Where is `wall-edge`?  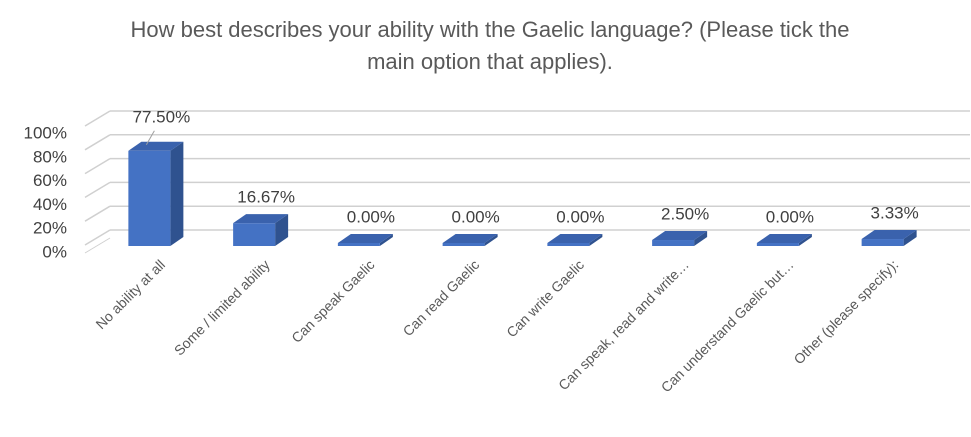
wall-edge is located at coordinates (97, 245).